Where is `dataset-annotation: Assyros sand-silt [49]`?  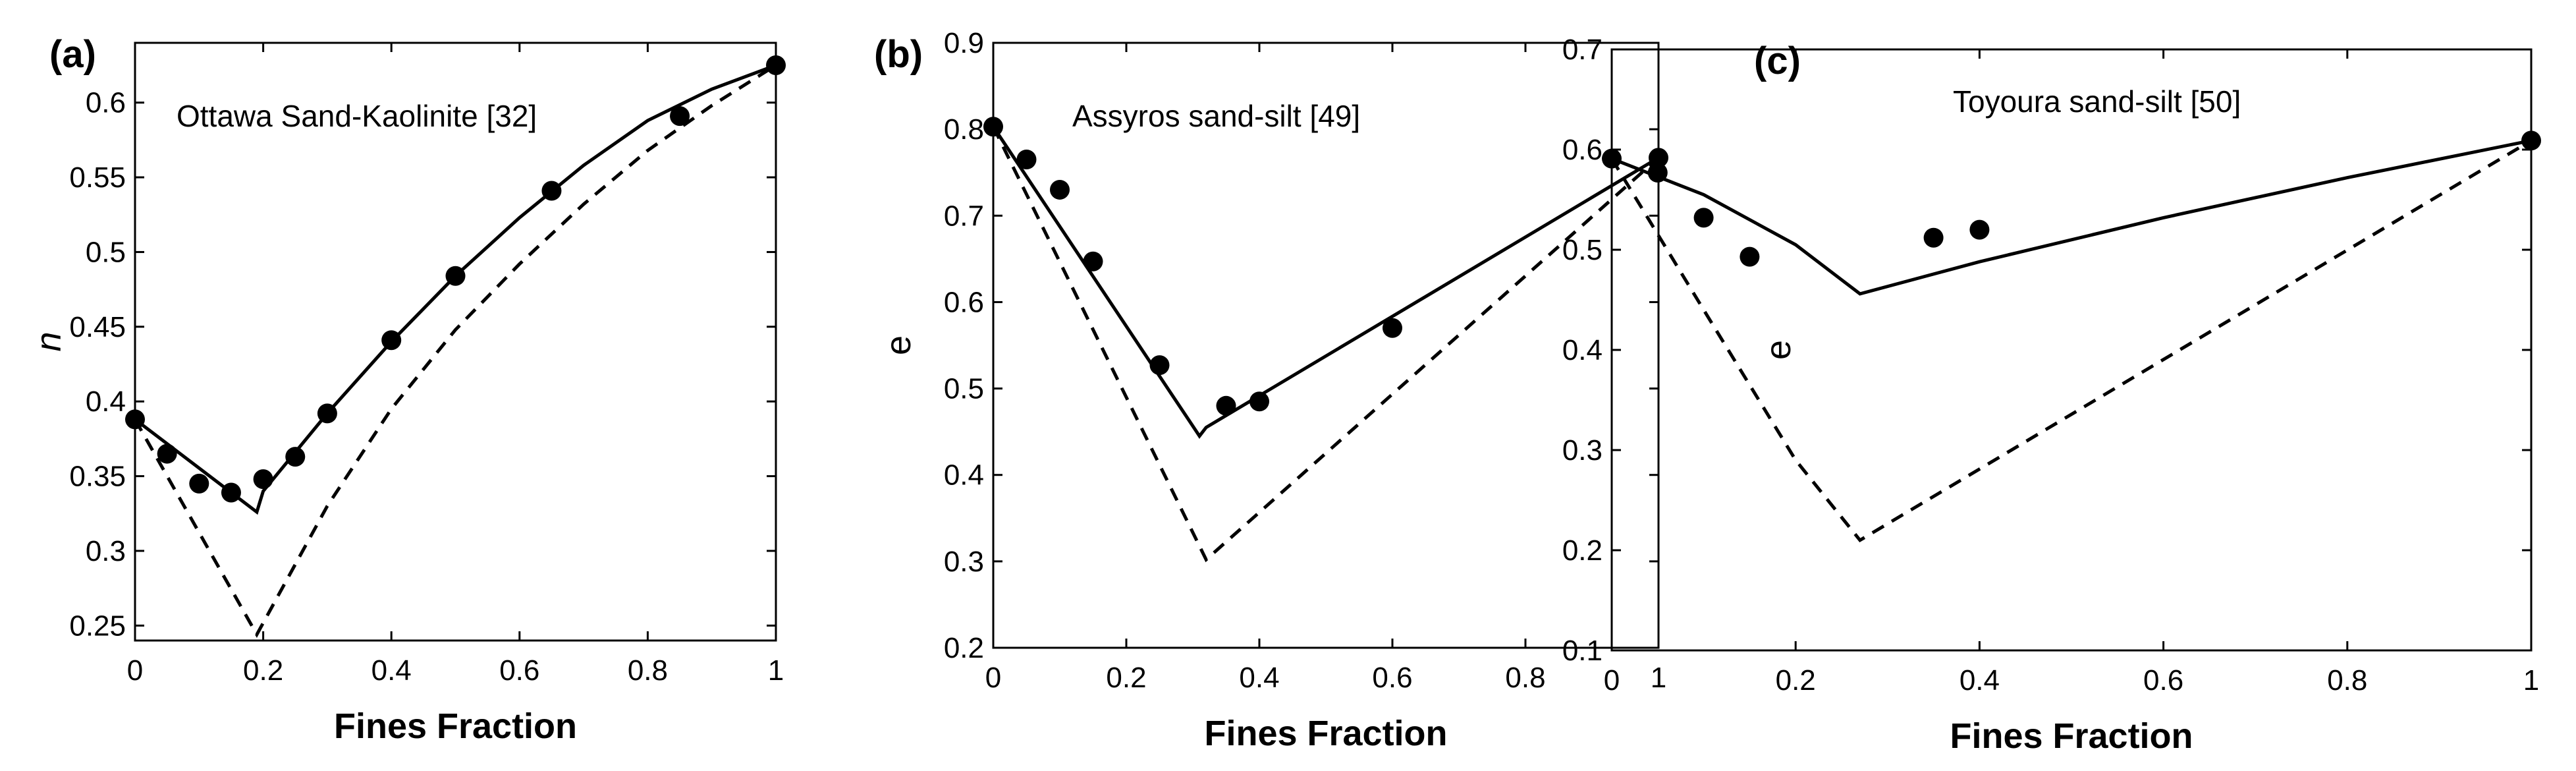
dataset-annotation: Assyros sand-silt [49] is located at coordinates (1216, 116).